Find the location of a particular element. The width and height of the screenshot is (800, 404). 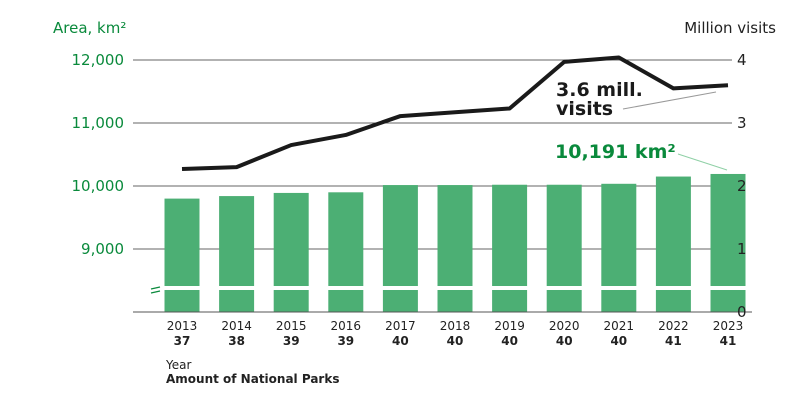

parks-count-label: 38 is located at coordinates (236, 341).